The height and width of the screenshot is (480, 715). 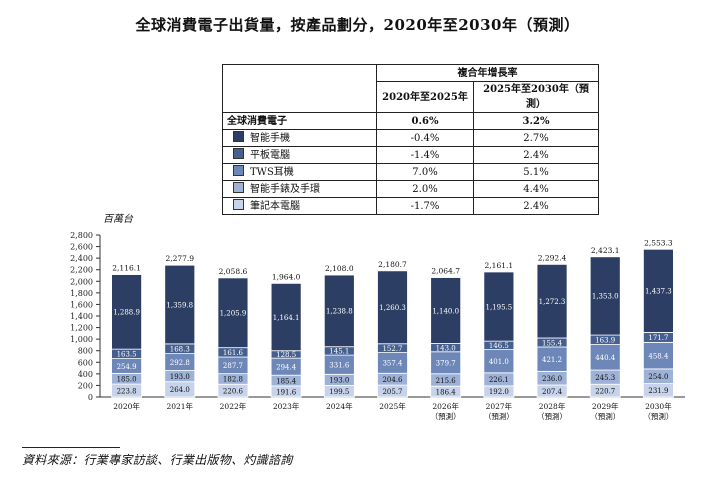 I want to click on bar-segment-label: 1,437.3, so click(x=658, y=292).